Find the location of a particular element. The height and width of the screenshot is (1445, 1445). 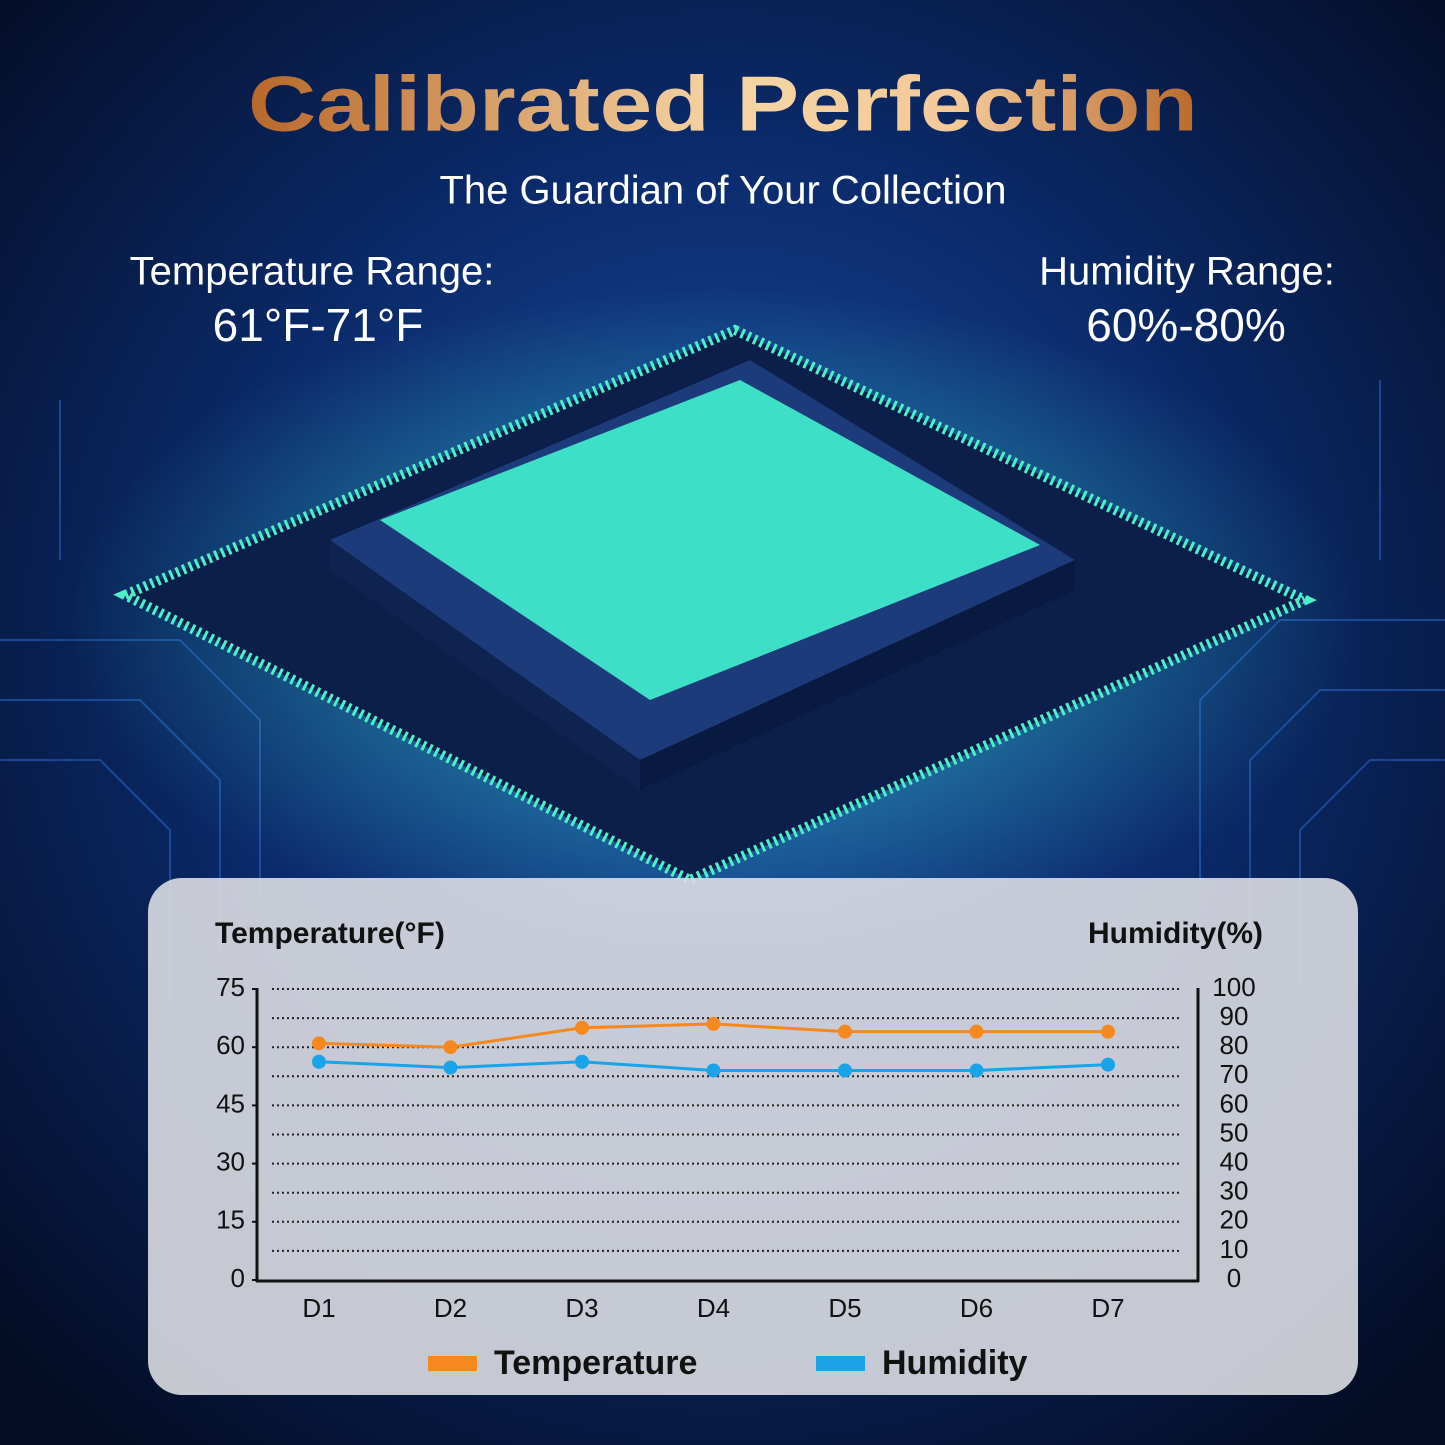

y-tick-label: 75 is located at coordinates (230, 987).